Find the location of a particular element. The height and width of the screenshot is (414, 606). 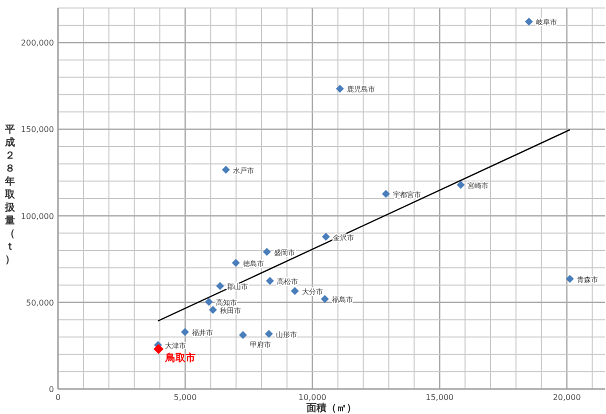

series-label: 鳥取市 is located at coordinates (180, 358).